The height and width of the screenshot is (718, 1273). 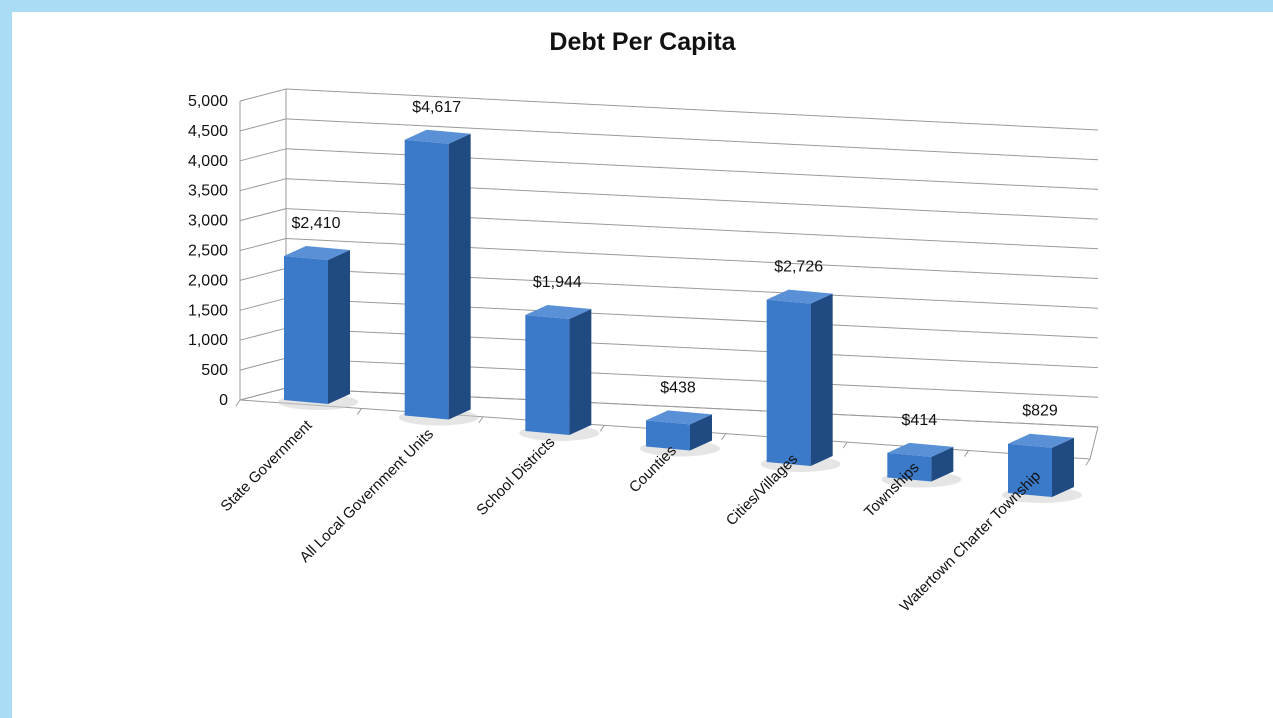 I want to click on data-label: $2,726, so click(x=798, y=267).